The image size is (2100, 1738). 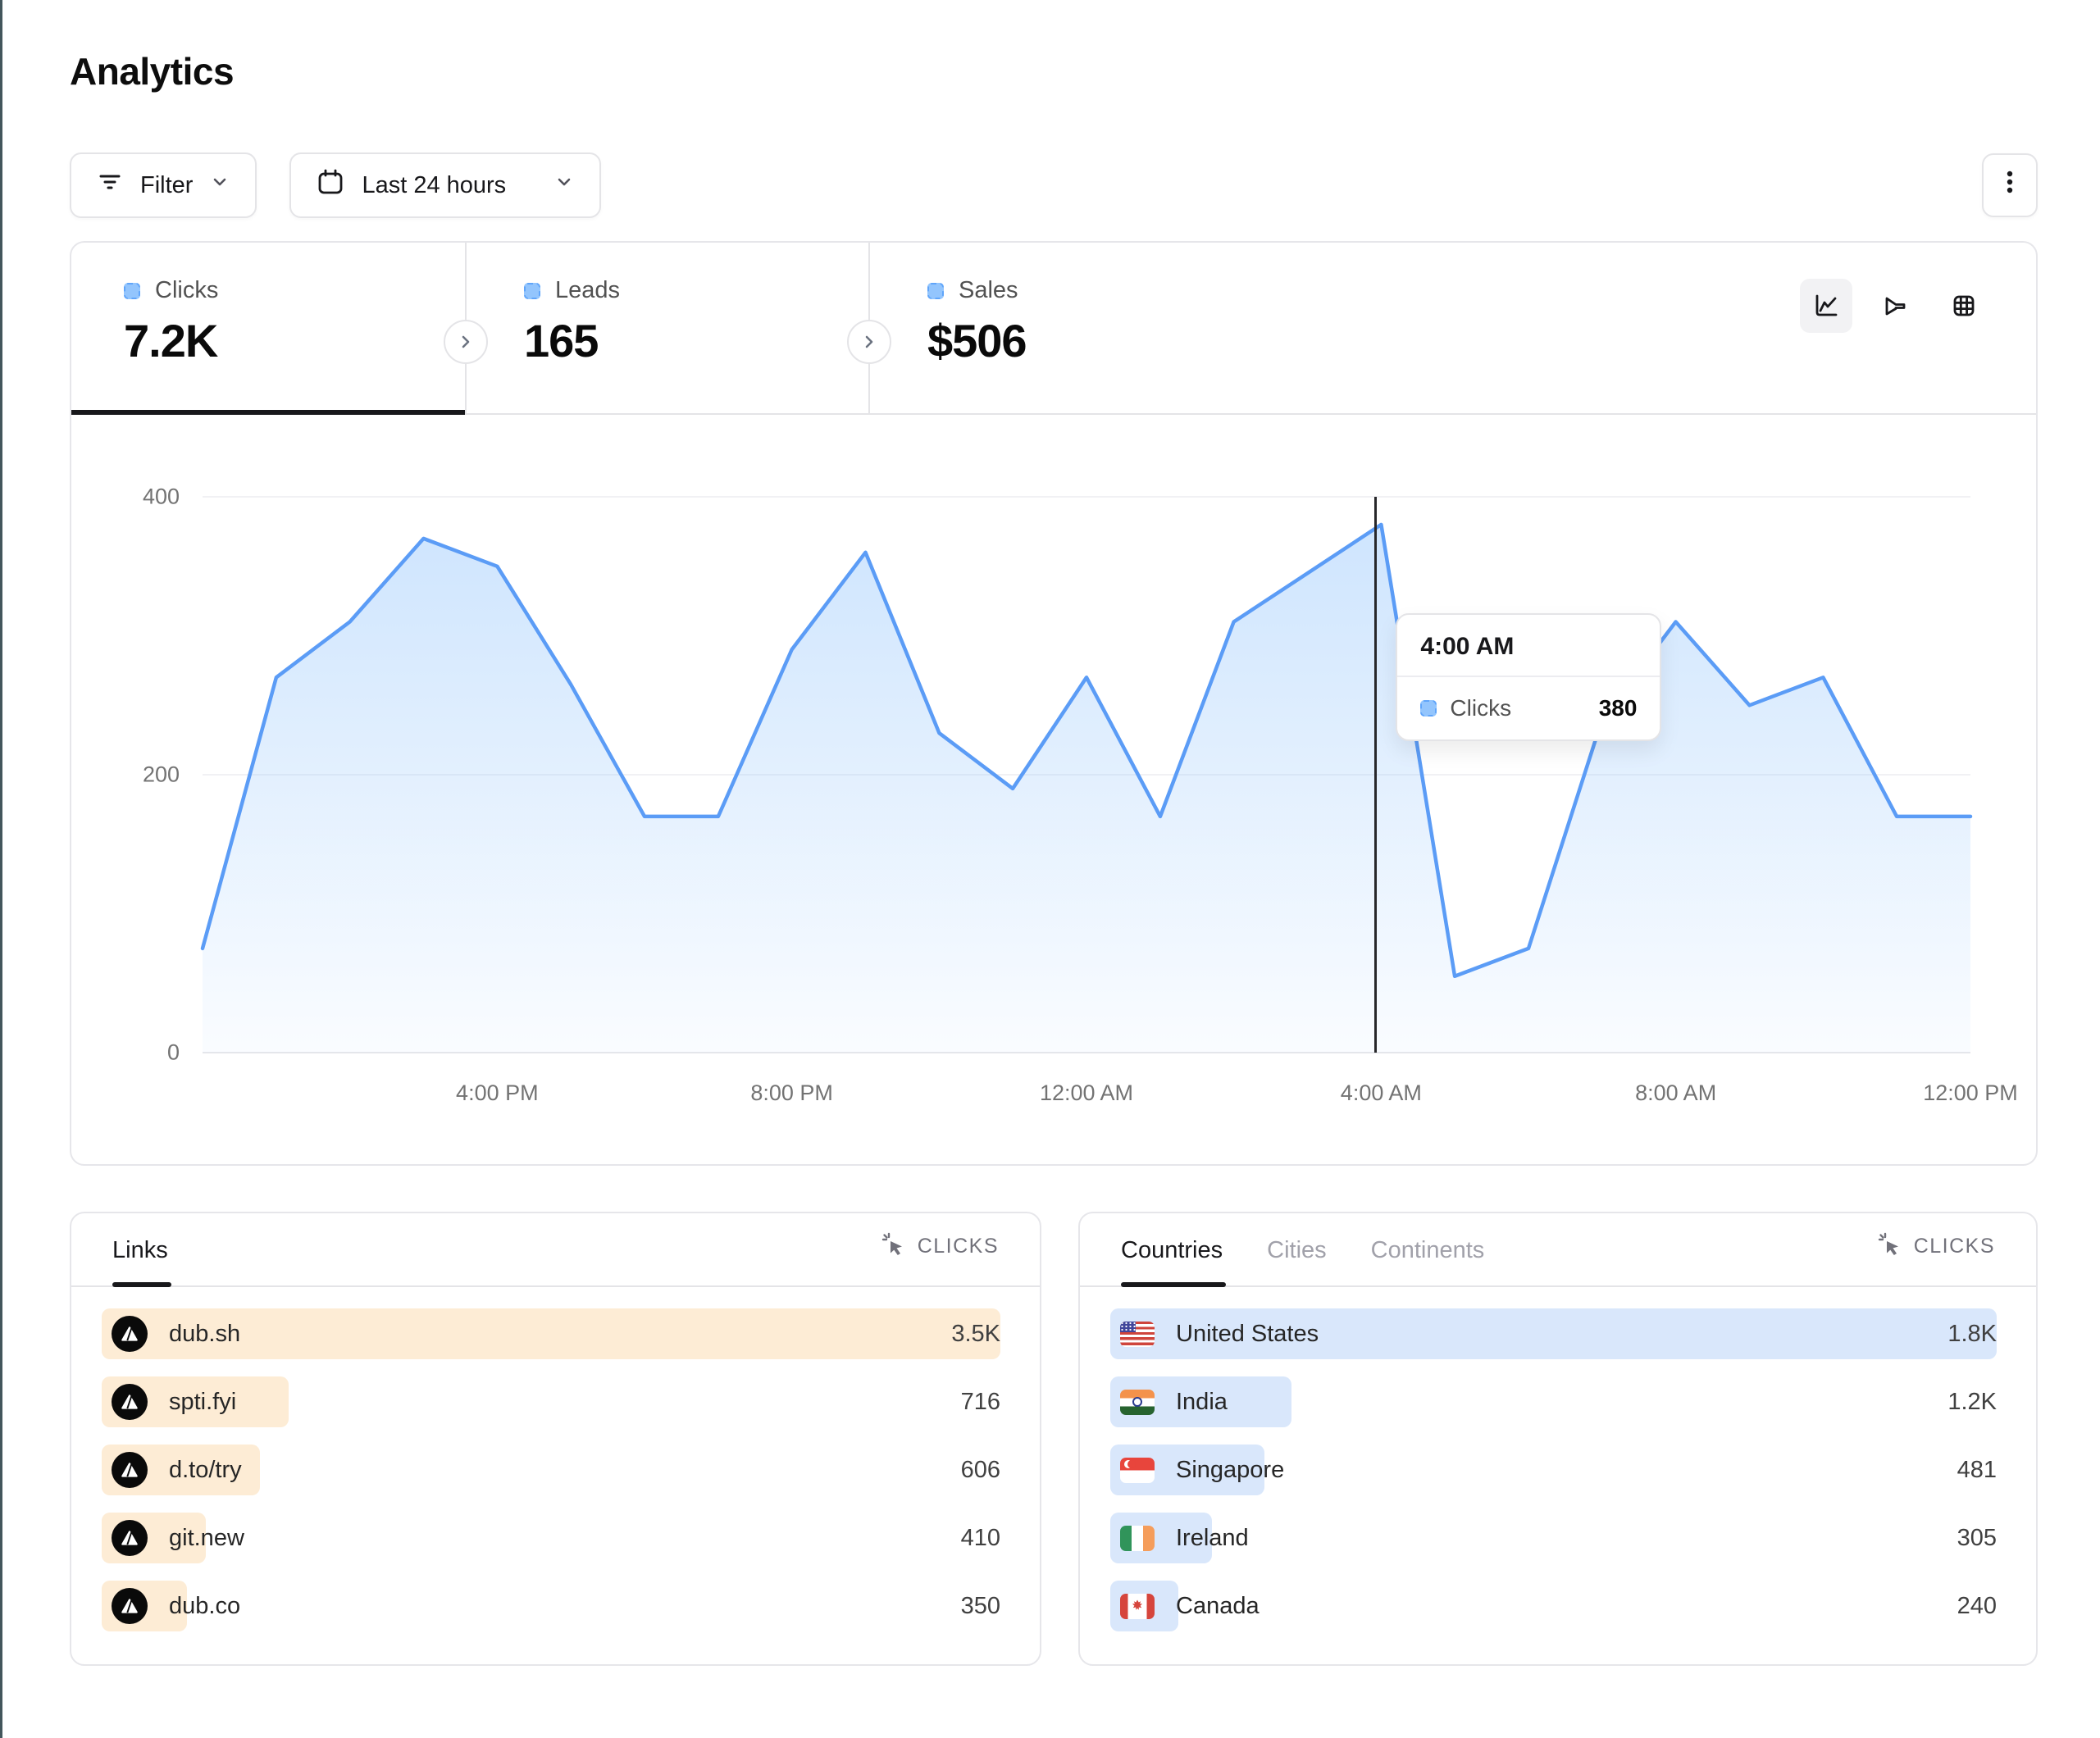 I want to click on link-clicks-value: 410, so click(x=980, y=1537).